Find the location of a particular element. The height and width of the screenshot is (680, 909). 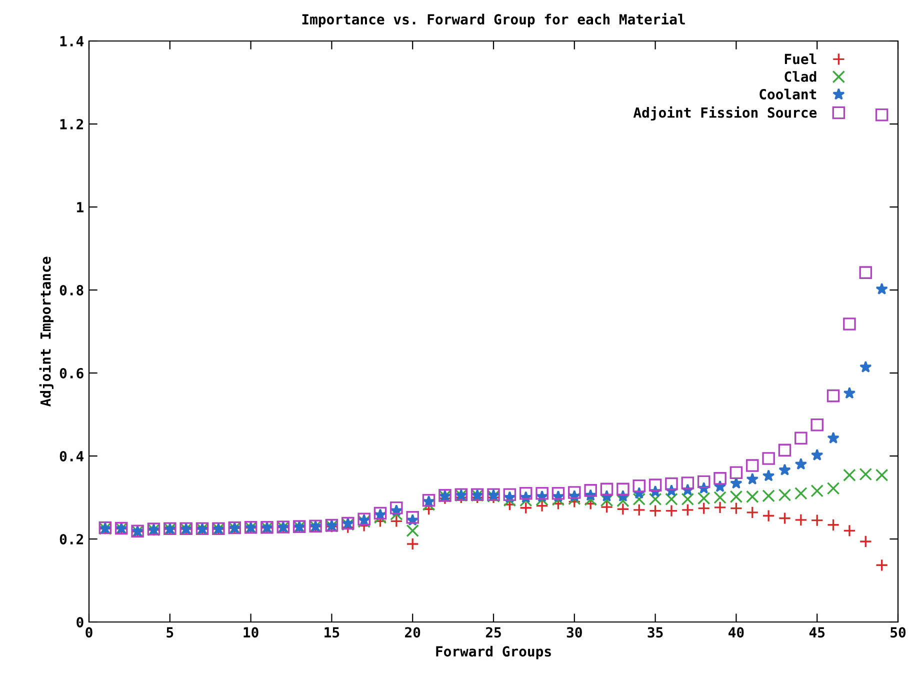

legend-label: Adjoint Fission Source is located at coordinates (725, 113).